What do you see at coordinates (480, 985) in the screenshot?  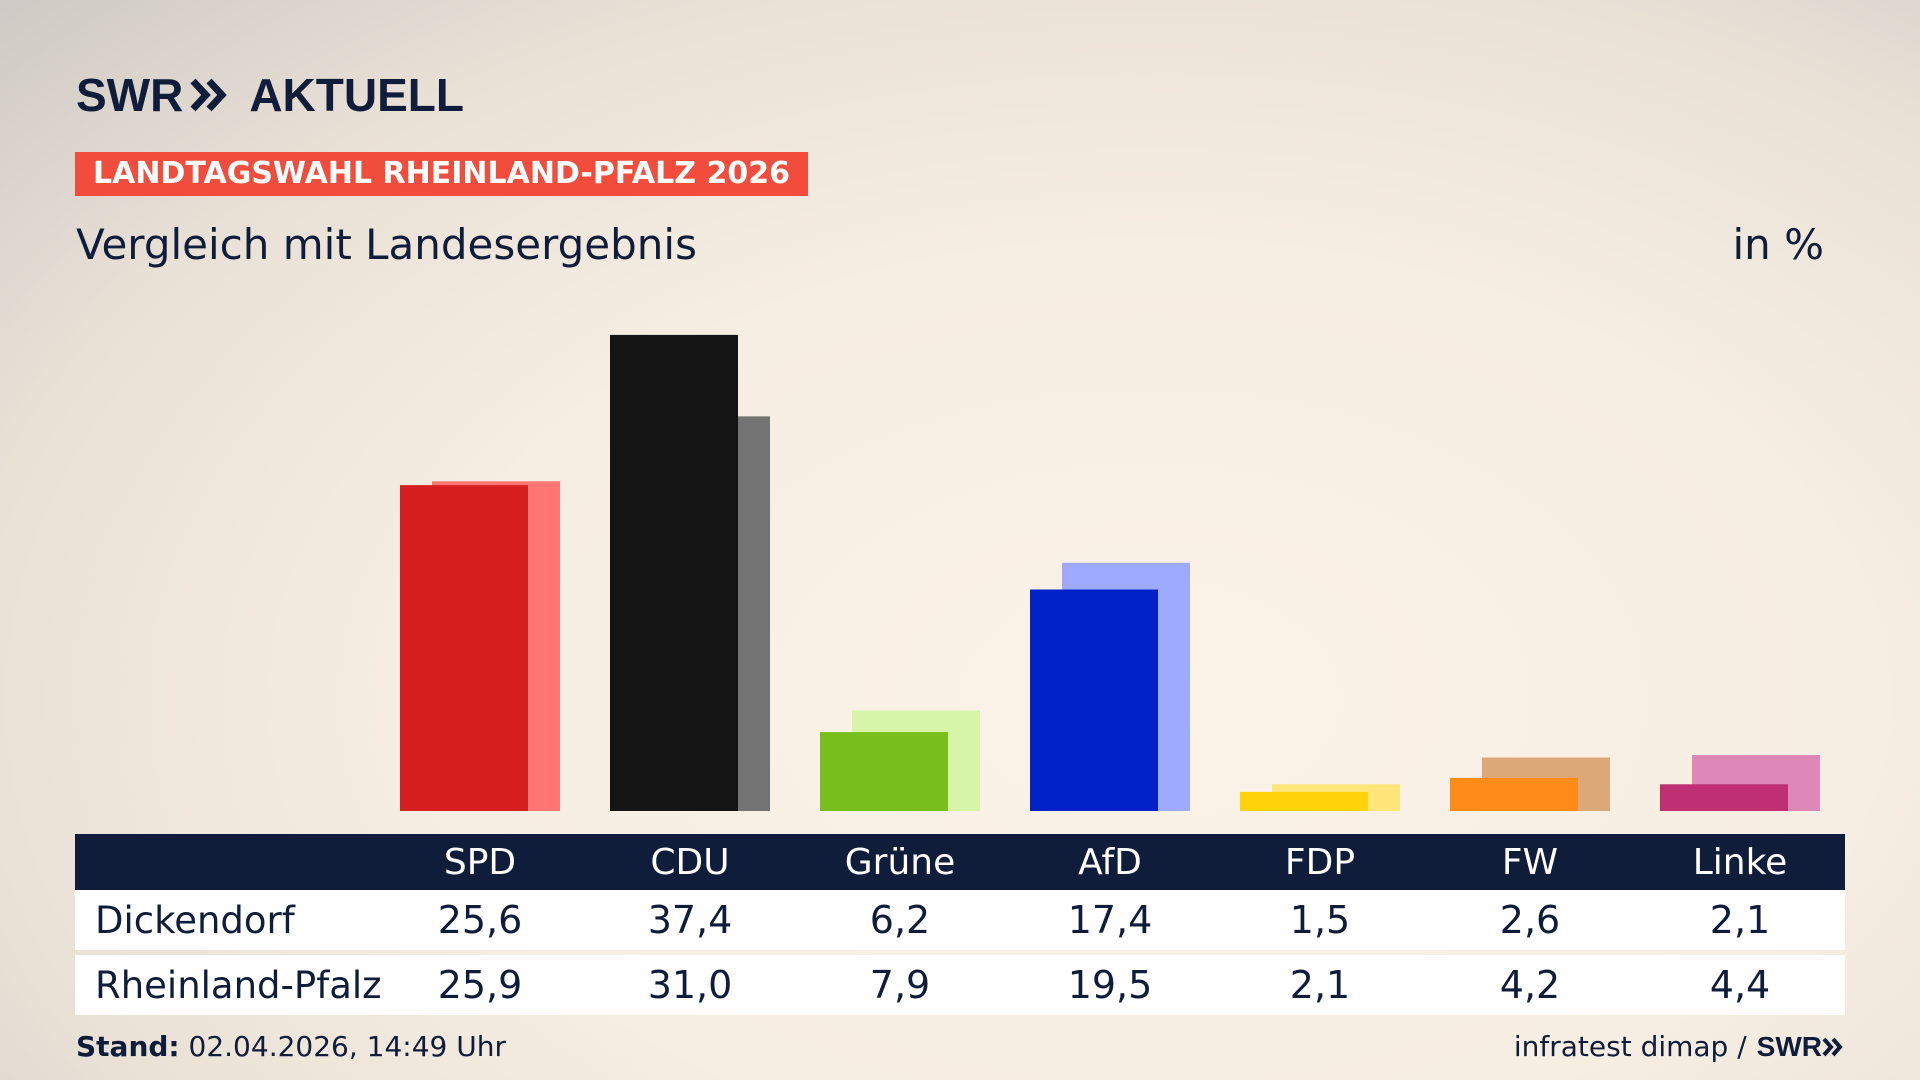 I see `value-rheinland-pfalz-spd: 25,9` at bounding box center [480, 985].